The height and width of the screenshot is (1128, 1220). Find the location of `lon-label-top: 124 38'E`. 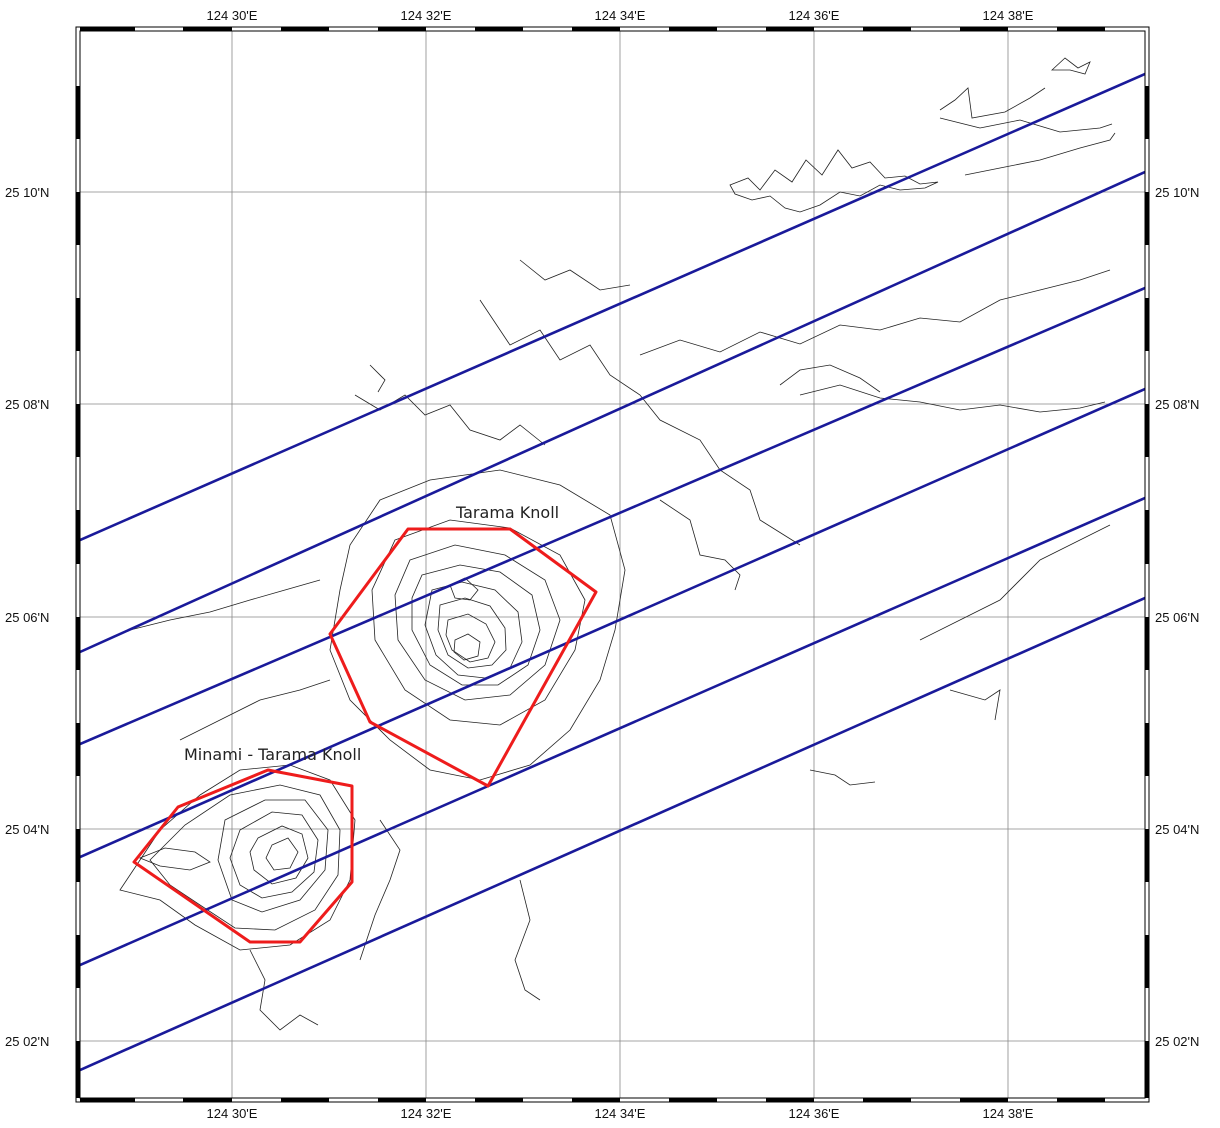

lon-label-top: 124 38'E is located at coordinates (1008, 15).